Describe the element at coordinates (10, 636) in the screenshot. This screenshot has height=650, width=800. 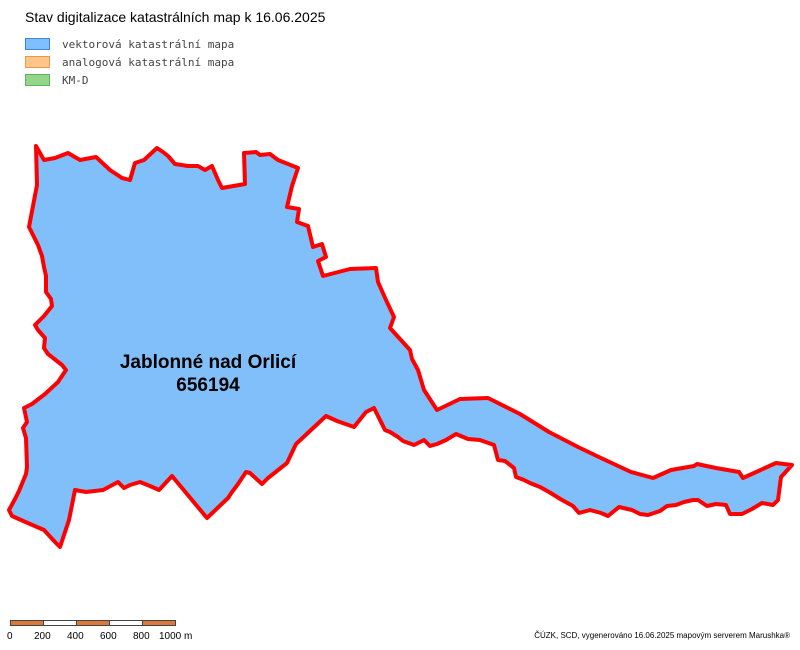
I see `scale-label-0: 0` at that location.